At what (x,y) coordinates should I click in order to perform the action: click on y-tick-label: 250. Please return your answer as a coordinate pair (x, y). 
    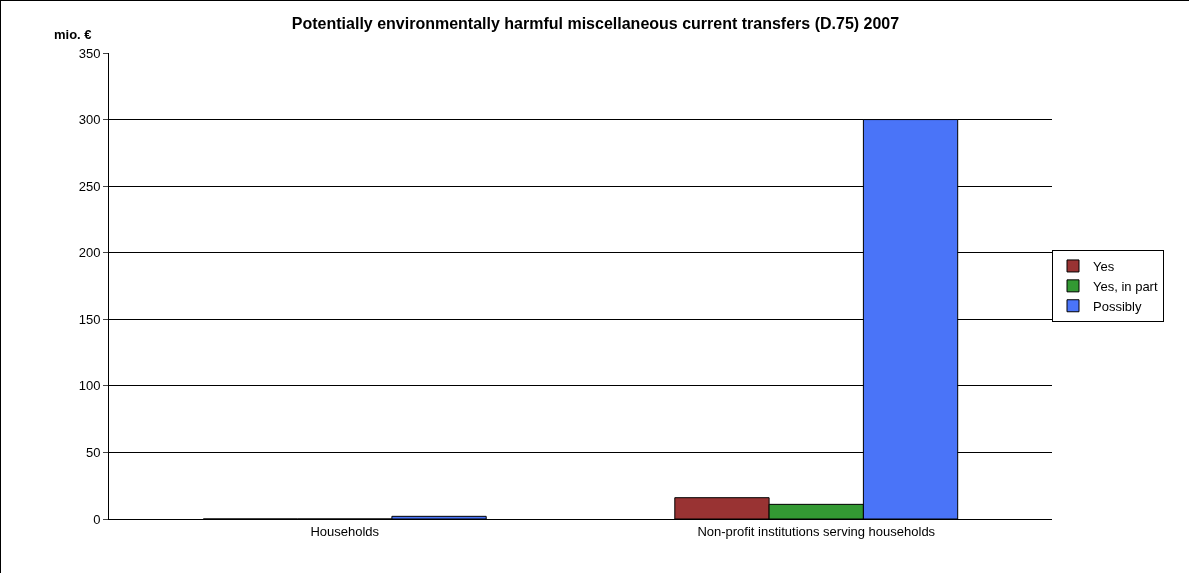
    Looking at the image, I should click on (89, 186).